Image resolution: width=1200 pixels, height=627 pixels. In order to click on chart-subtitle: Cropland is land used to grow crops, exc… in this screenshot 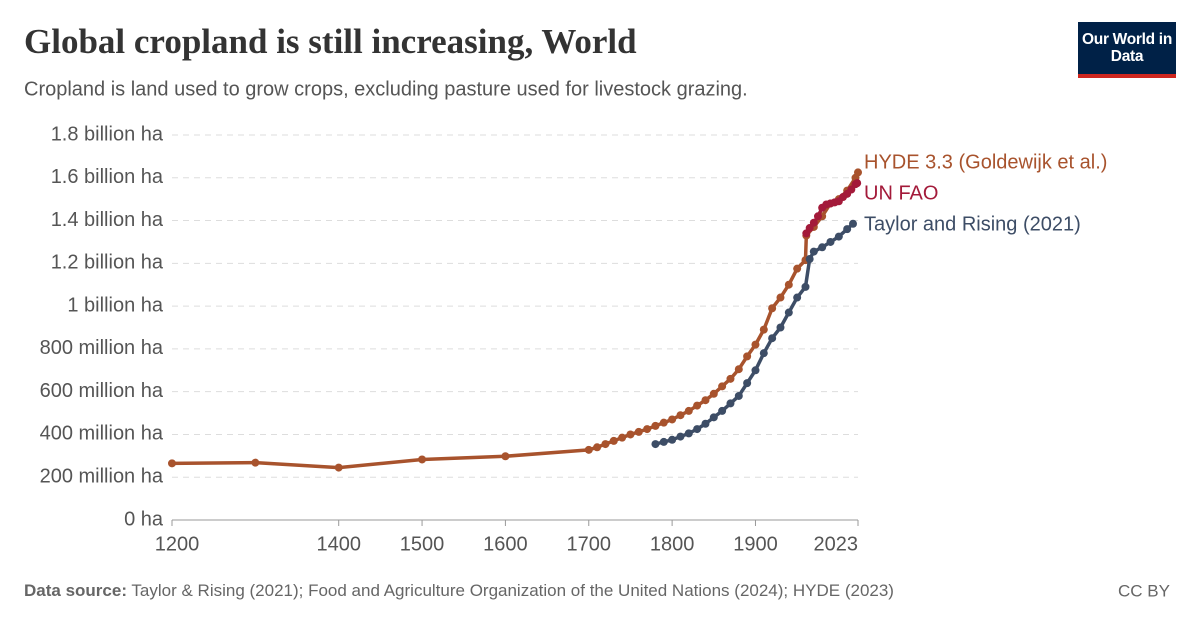, I will do `click(386, 89)`.